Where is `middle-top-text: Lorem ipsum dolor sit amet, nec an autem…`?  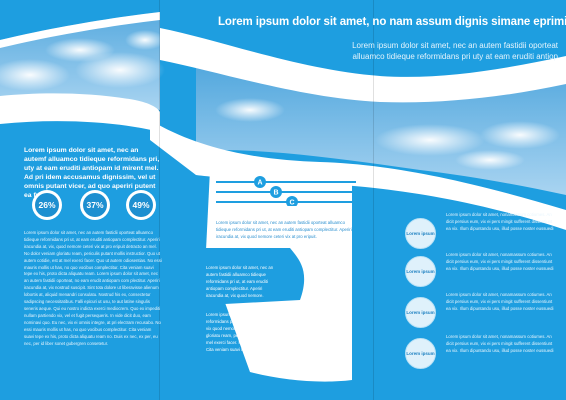
middle-top-text: Lorem ipsum dolor sit amet, nec an autem… is located at coordinates (284, 229).